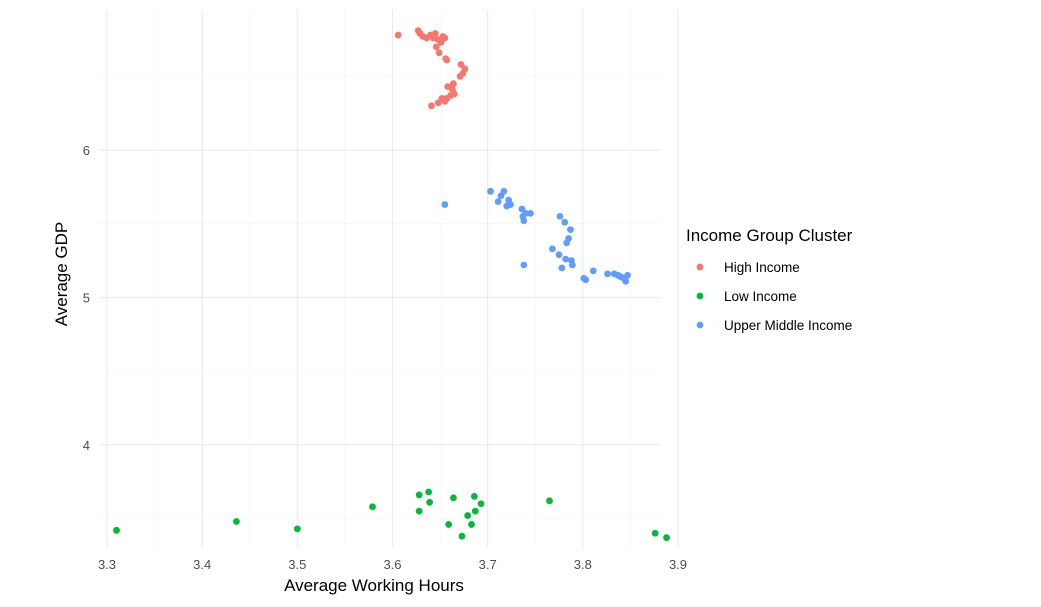 The height and width of the screenshot is (607, 1041). What do you see at coordinates (86, 150) in the screenshot?
I see `y-tick-label: 6` at bounding box center [86, 150].